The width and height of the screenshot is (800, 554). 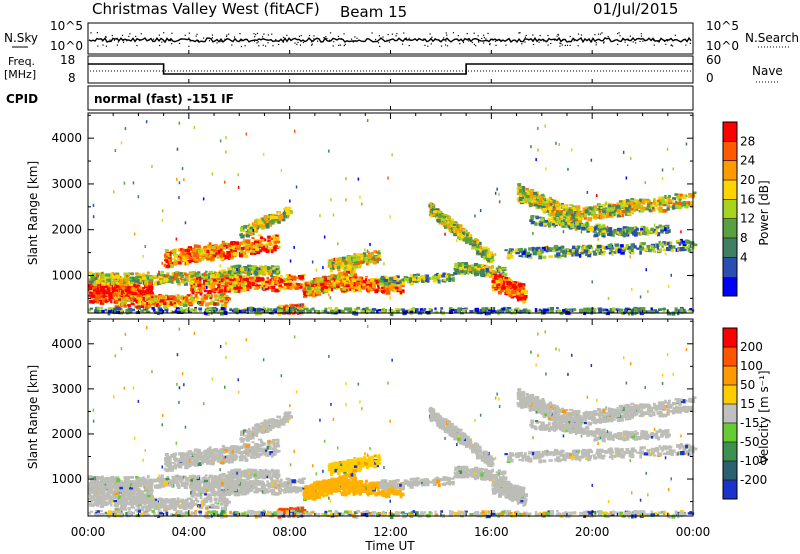 What do you see at coordinates (21, 38) in the screenshot?
I see `noise-left-label: N.Sky` at bounding box center [21, 38].